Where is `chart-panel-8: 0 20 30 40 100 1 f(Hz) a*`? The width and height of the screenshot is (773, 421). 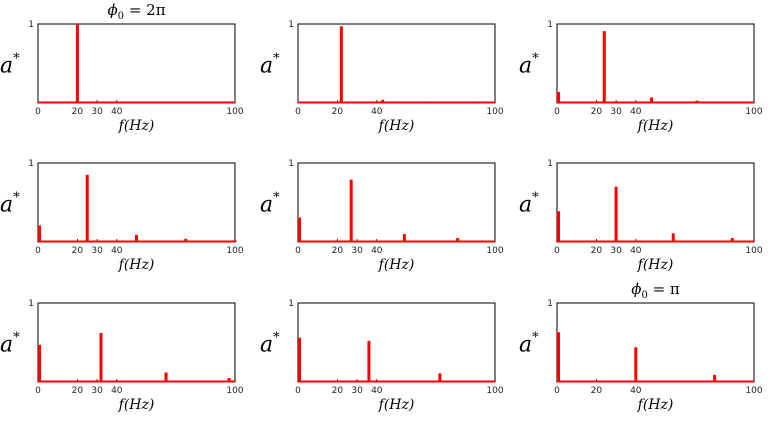
chart-panel-8: 0 20 30 40 100 1 f(Hz) a* is located at coordinates (382, 356).